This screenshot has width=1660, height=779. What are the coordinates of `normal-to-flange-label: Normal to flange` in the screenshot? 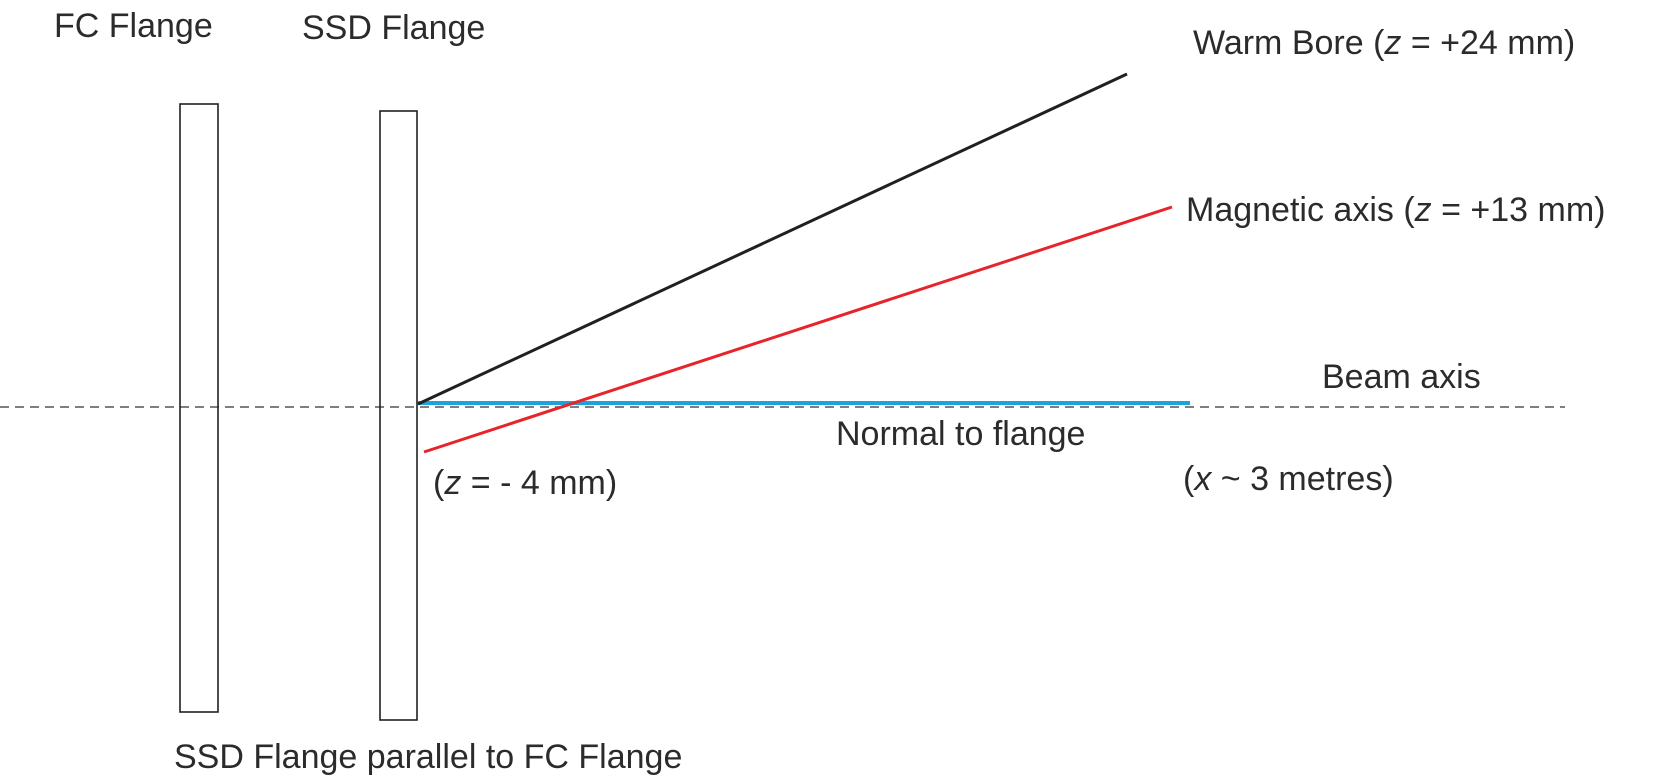 It's located at (961, 434).